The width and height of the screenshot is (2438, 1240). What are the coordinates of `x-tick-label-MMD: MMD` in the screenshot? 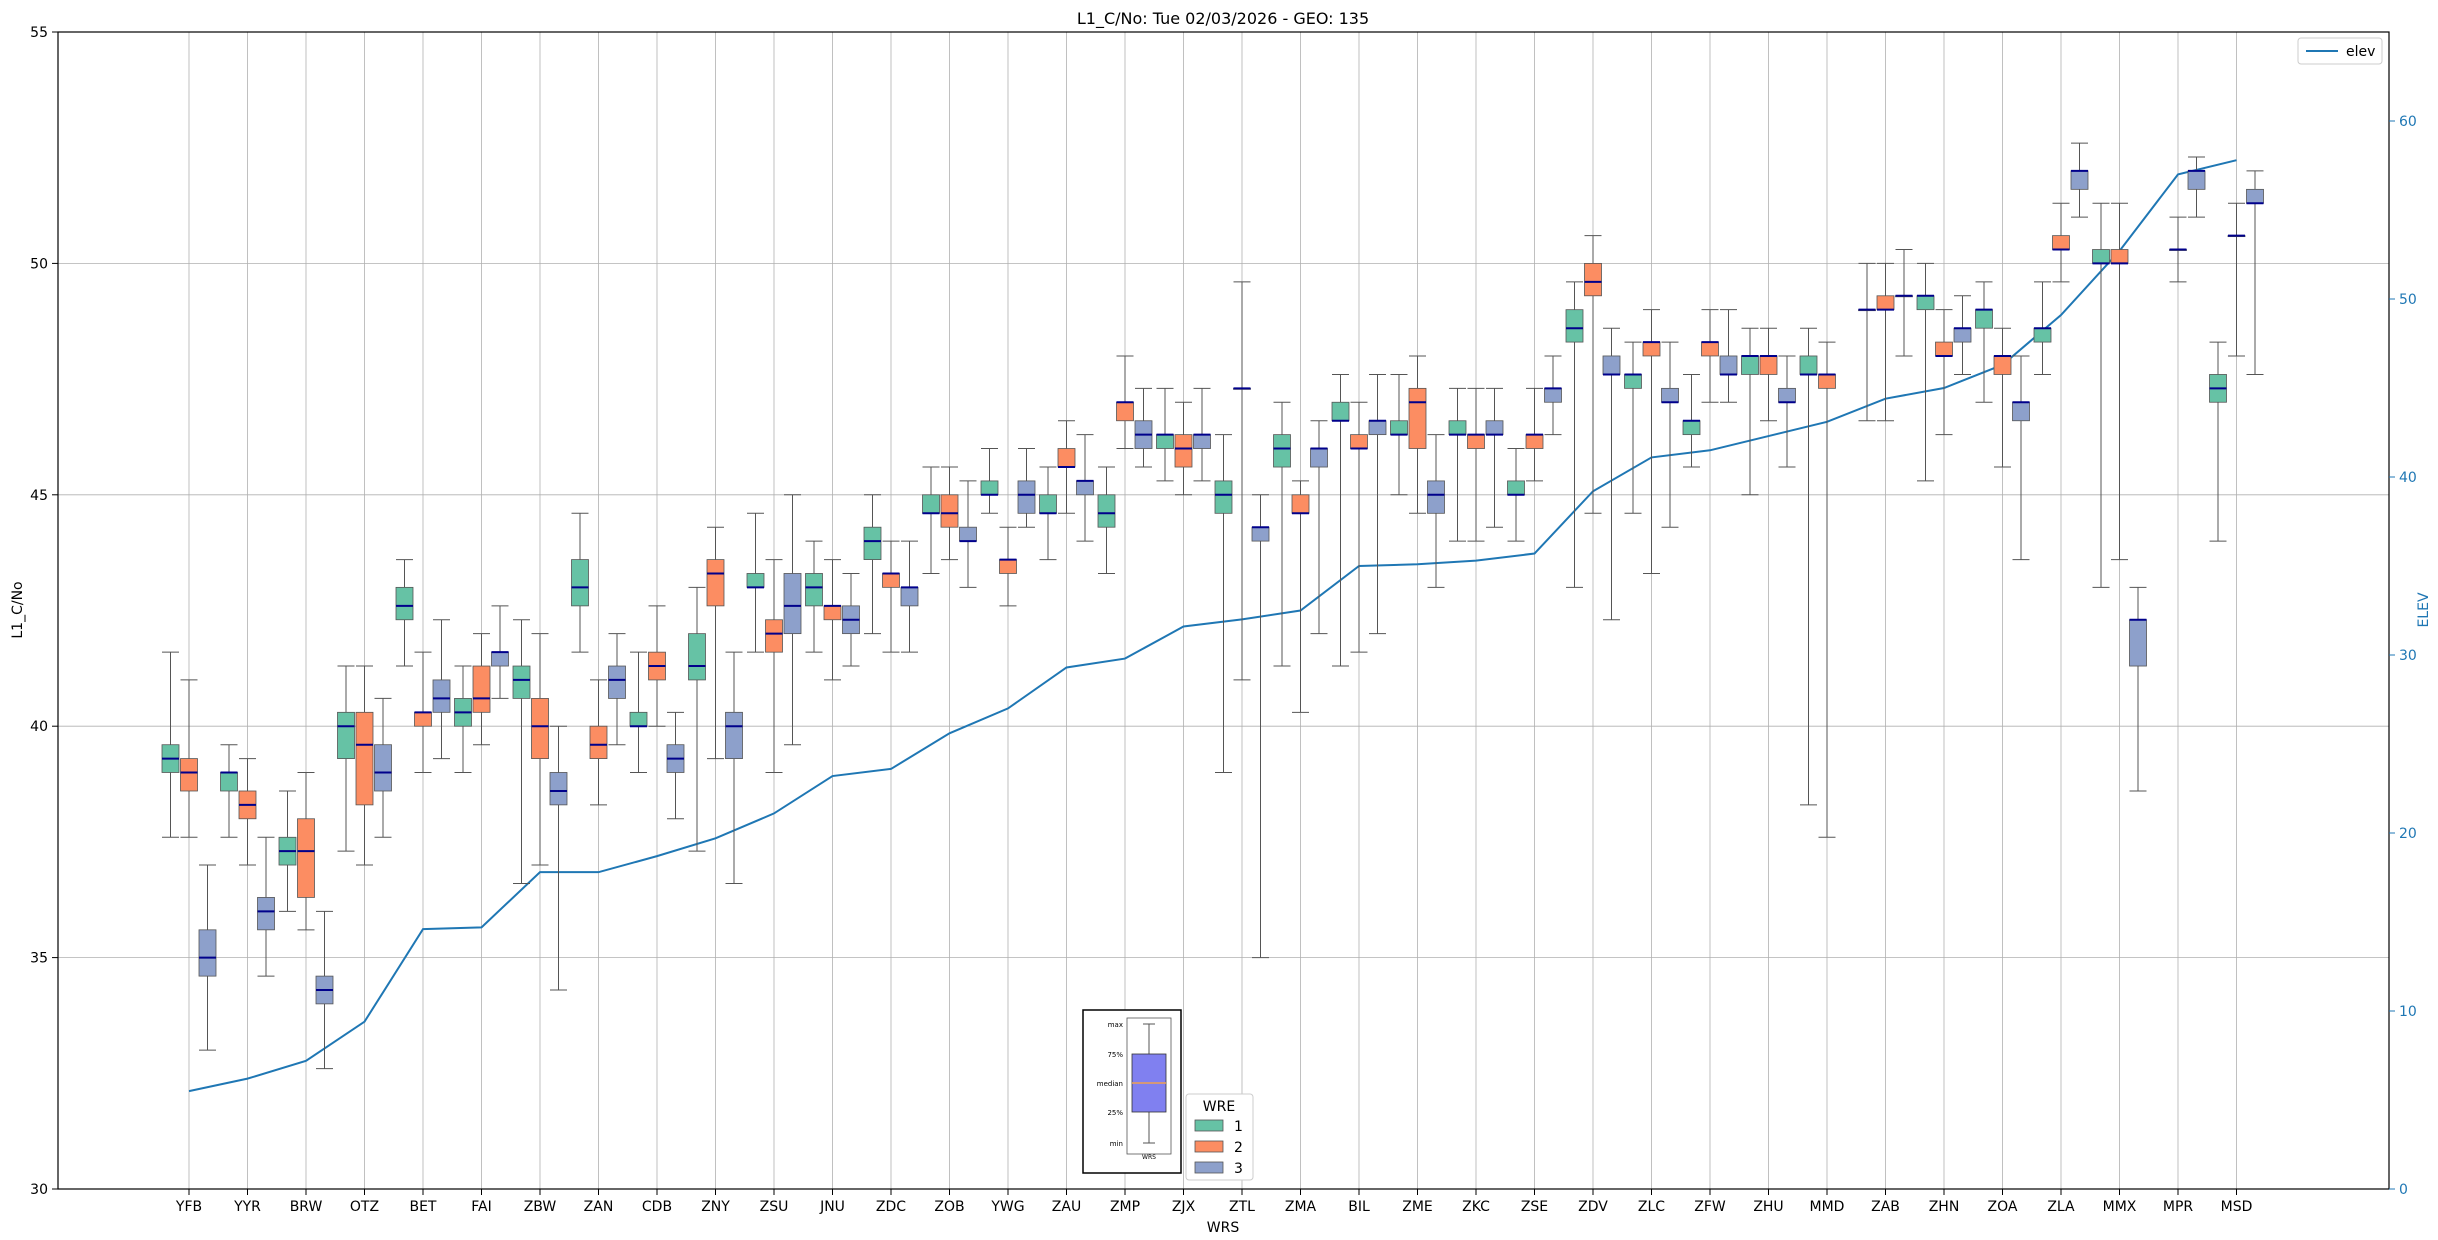 It's located at (1827, 1207).